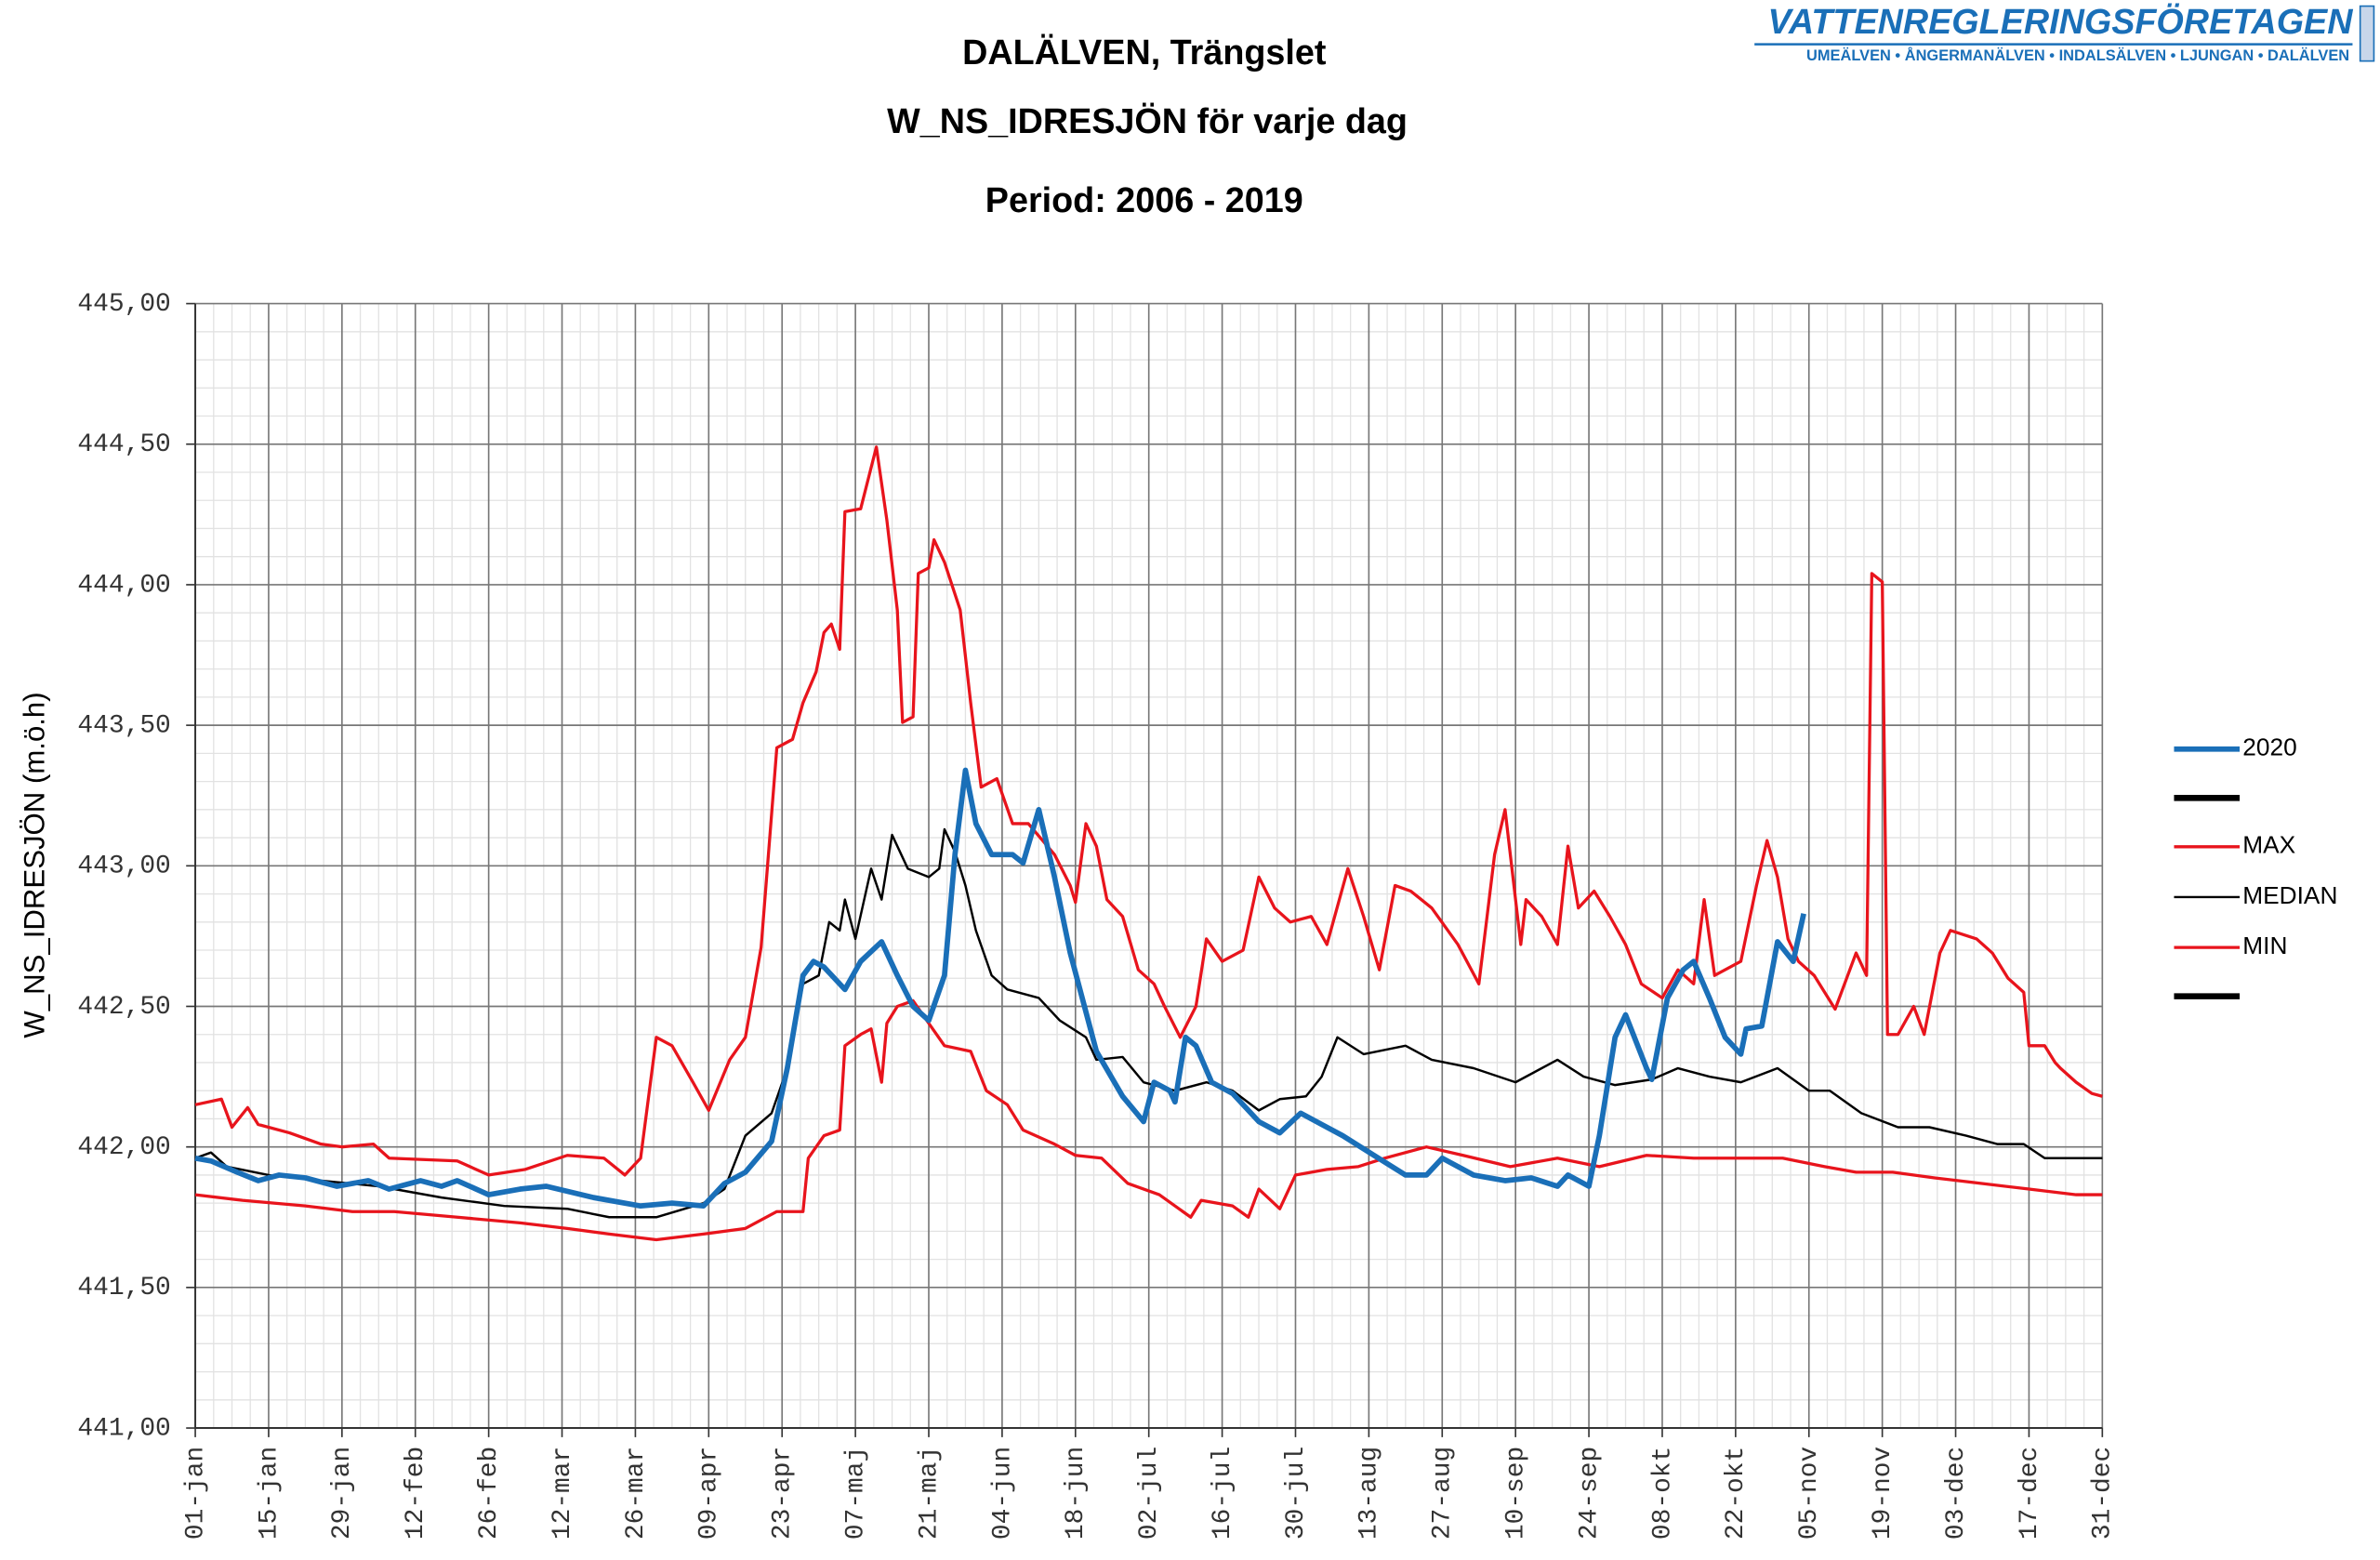  I want to click on y-tick-label: 445,00, so click(123, 304).